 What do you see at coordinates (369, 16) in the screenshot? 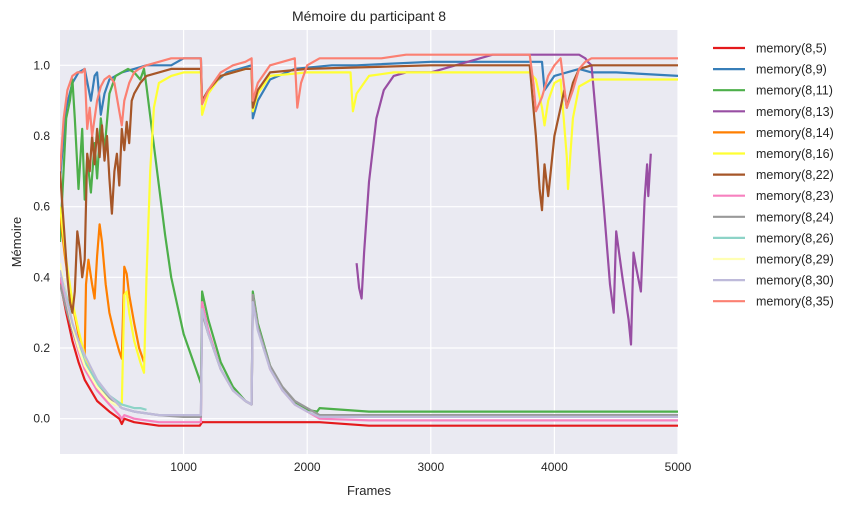
I see `chart-title: Mémoire du participant 8` at bounding box center [369, 16].